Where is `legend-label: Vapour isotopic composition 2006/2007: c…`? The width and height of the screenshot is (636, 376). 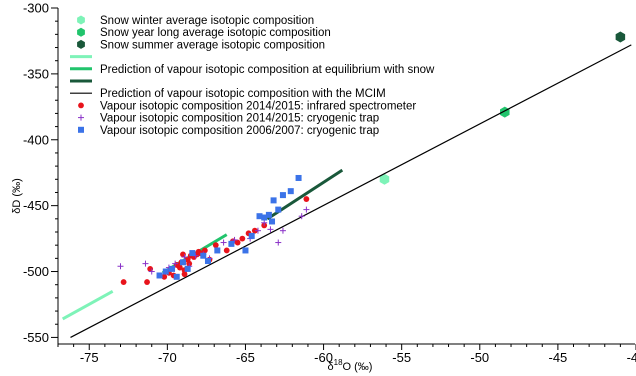
legend-label: Vapour isotopic composition 2006/2007: c… is located at coordinates (239, 131).